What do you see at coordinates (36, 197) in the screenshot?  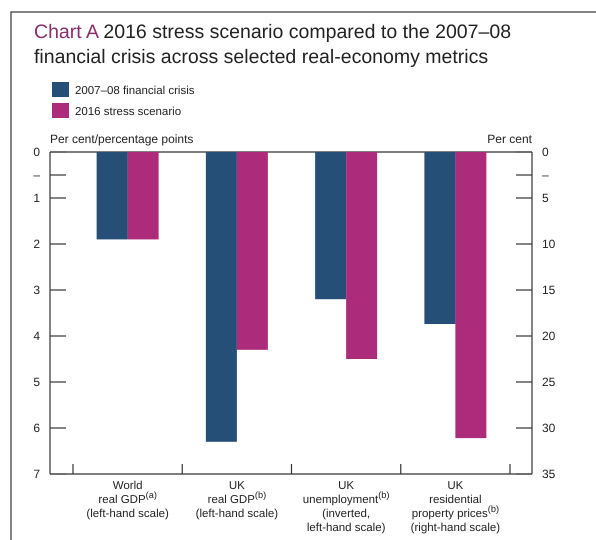 I see `y-tick-label: 1` at bounding box center [36, 197].